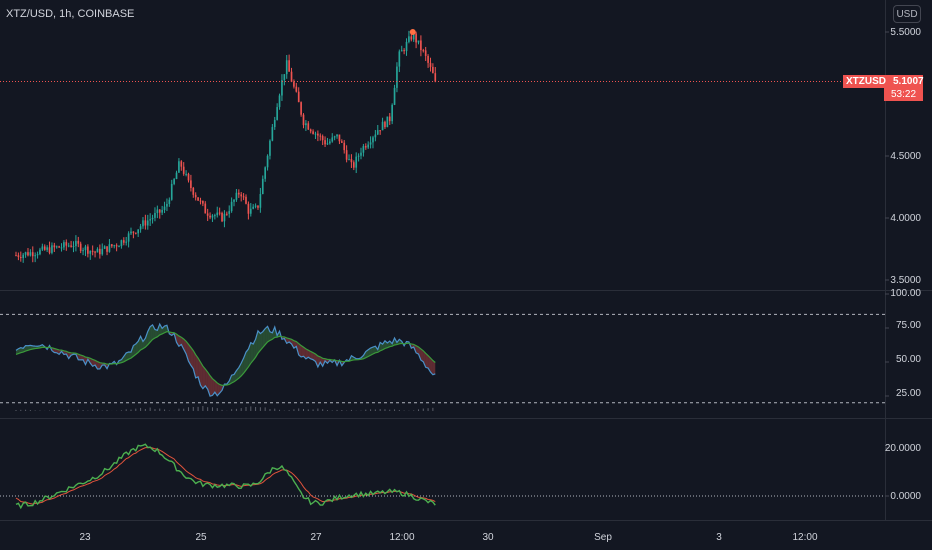 This screenshot has height=550, width=932. Describe the element at coordinates (902, 448) in the screenshot. I see `osc2-tick: 20.0000` at that location.